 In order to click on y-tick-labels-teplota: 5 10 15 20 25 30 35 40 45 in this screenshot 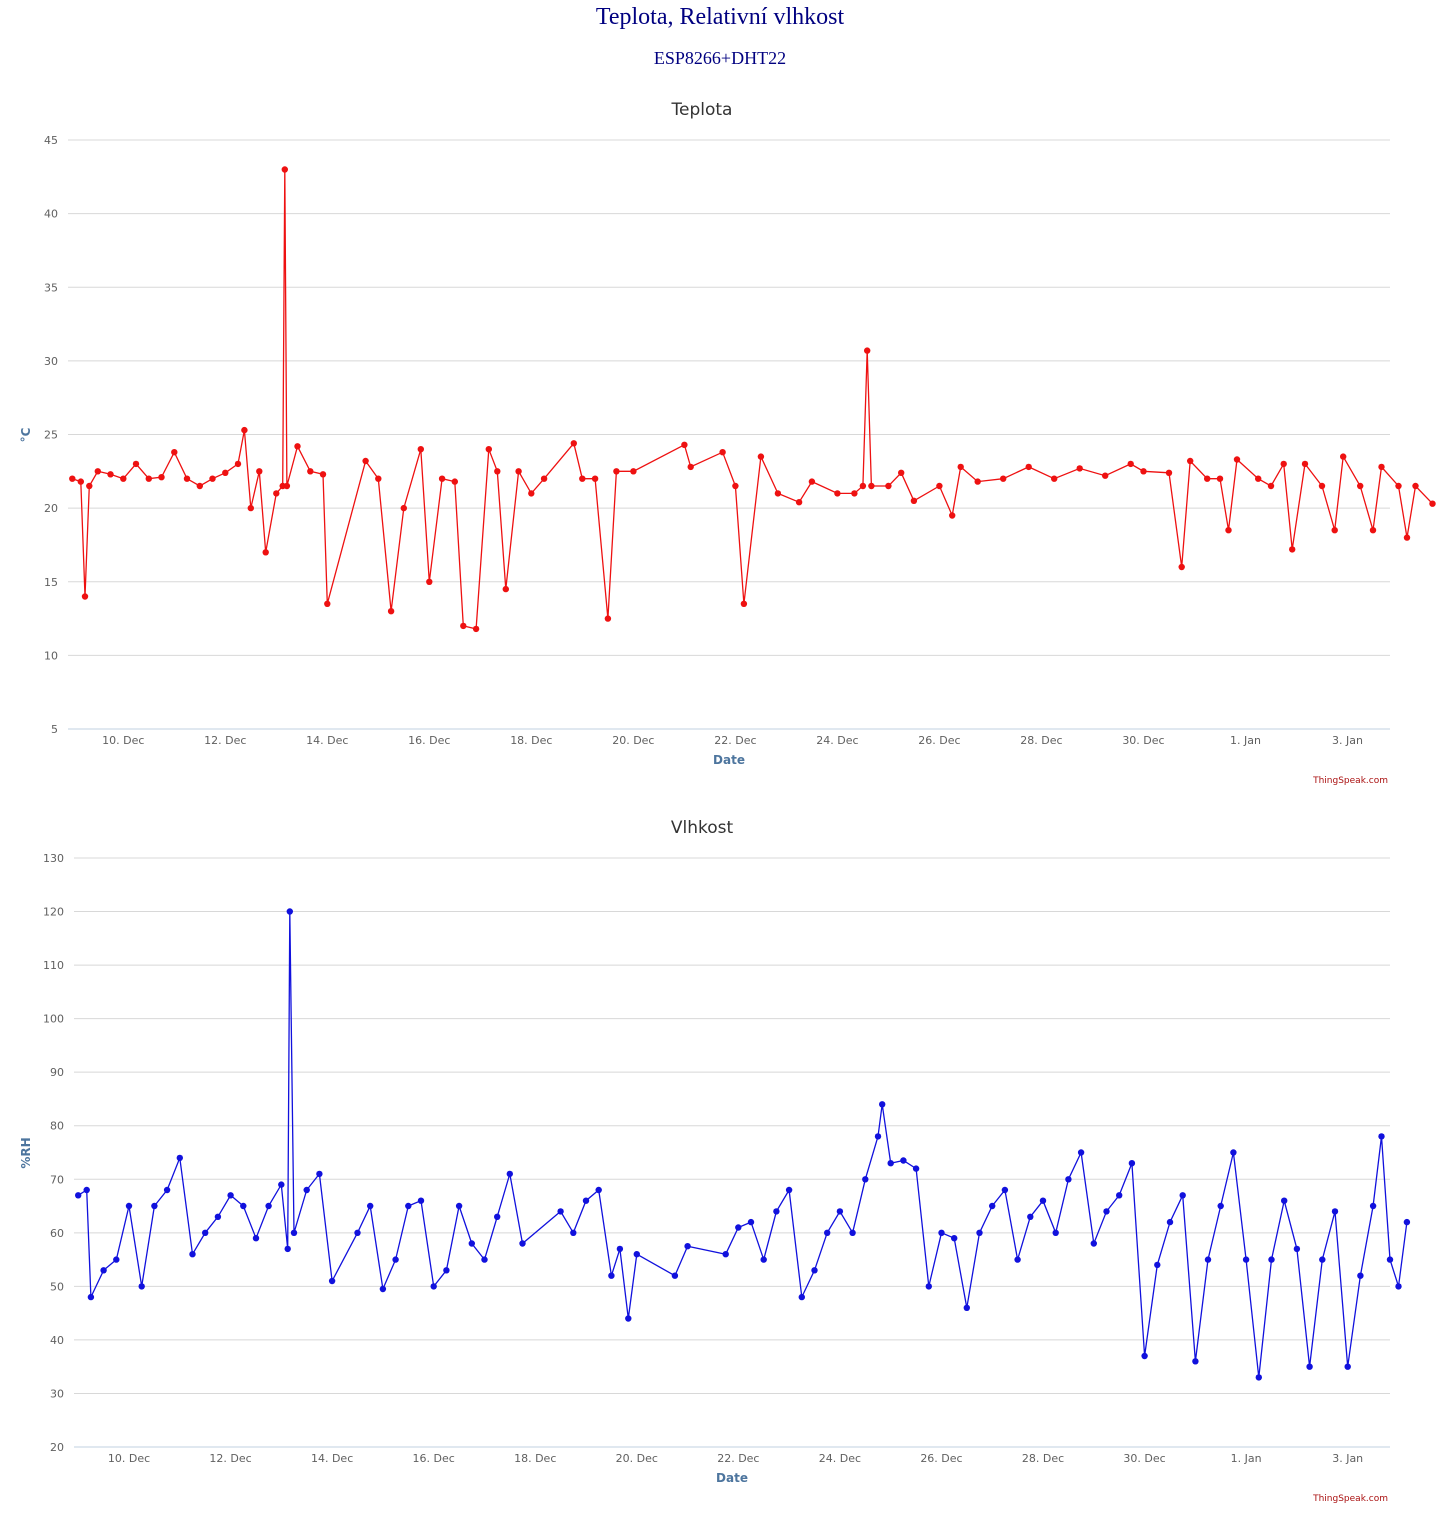, I will do `click(51, 435)`.